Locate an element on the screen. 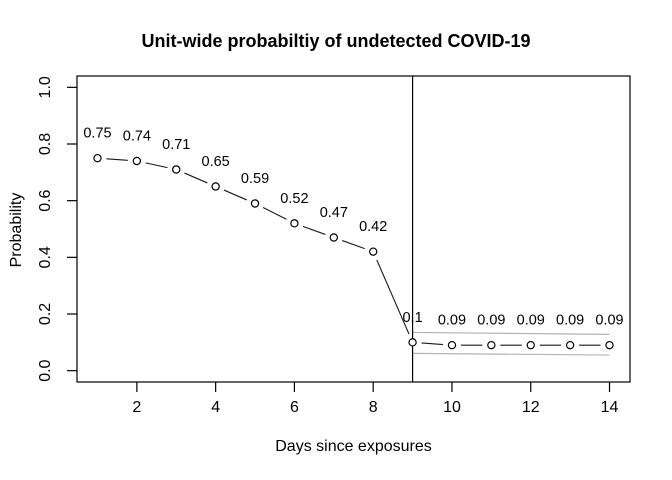  point-value-label: 0.47 is located at coordinates (334, 213).